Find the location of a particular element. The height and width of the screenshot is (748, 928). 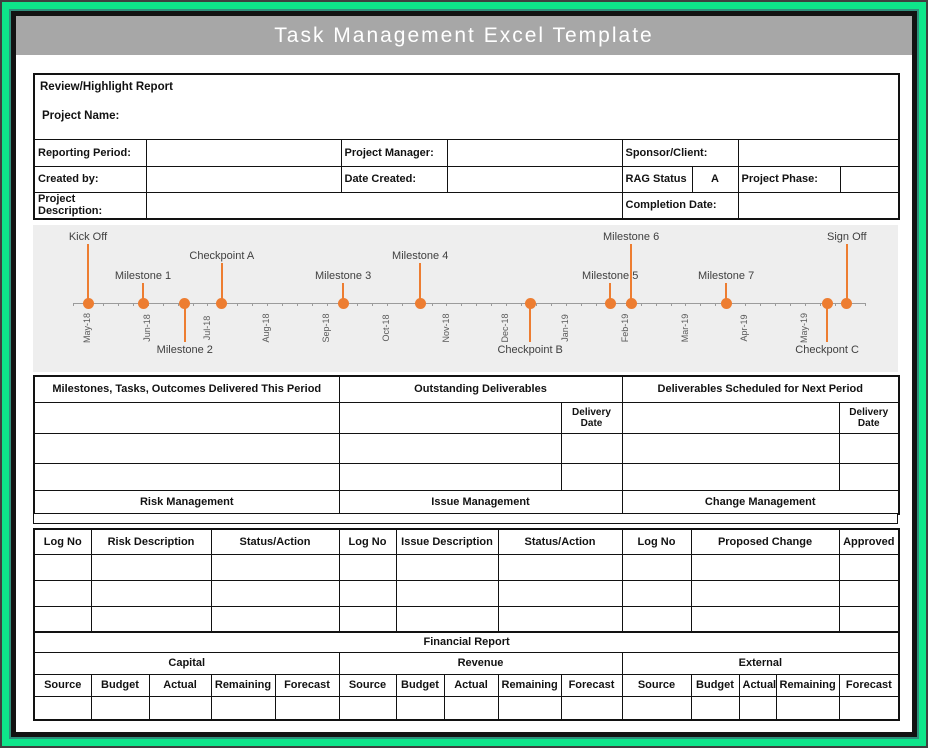

sponsor-client-value-cell is located at coordinates (818, 152).